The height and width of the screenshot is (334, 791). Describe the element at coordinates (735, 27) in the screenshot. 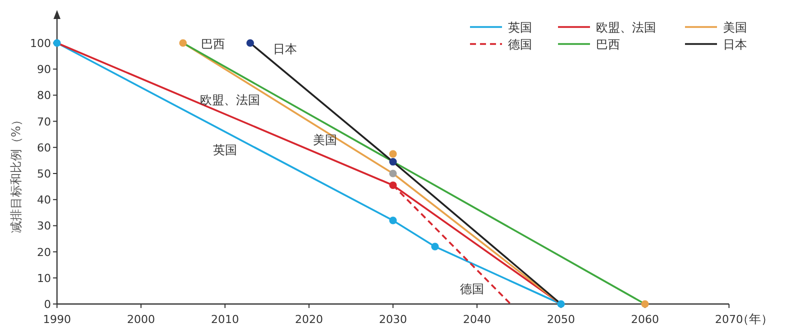

I see `legend-label: 美国` at that location.